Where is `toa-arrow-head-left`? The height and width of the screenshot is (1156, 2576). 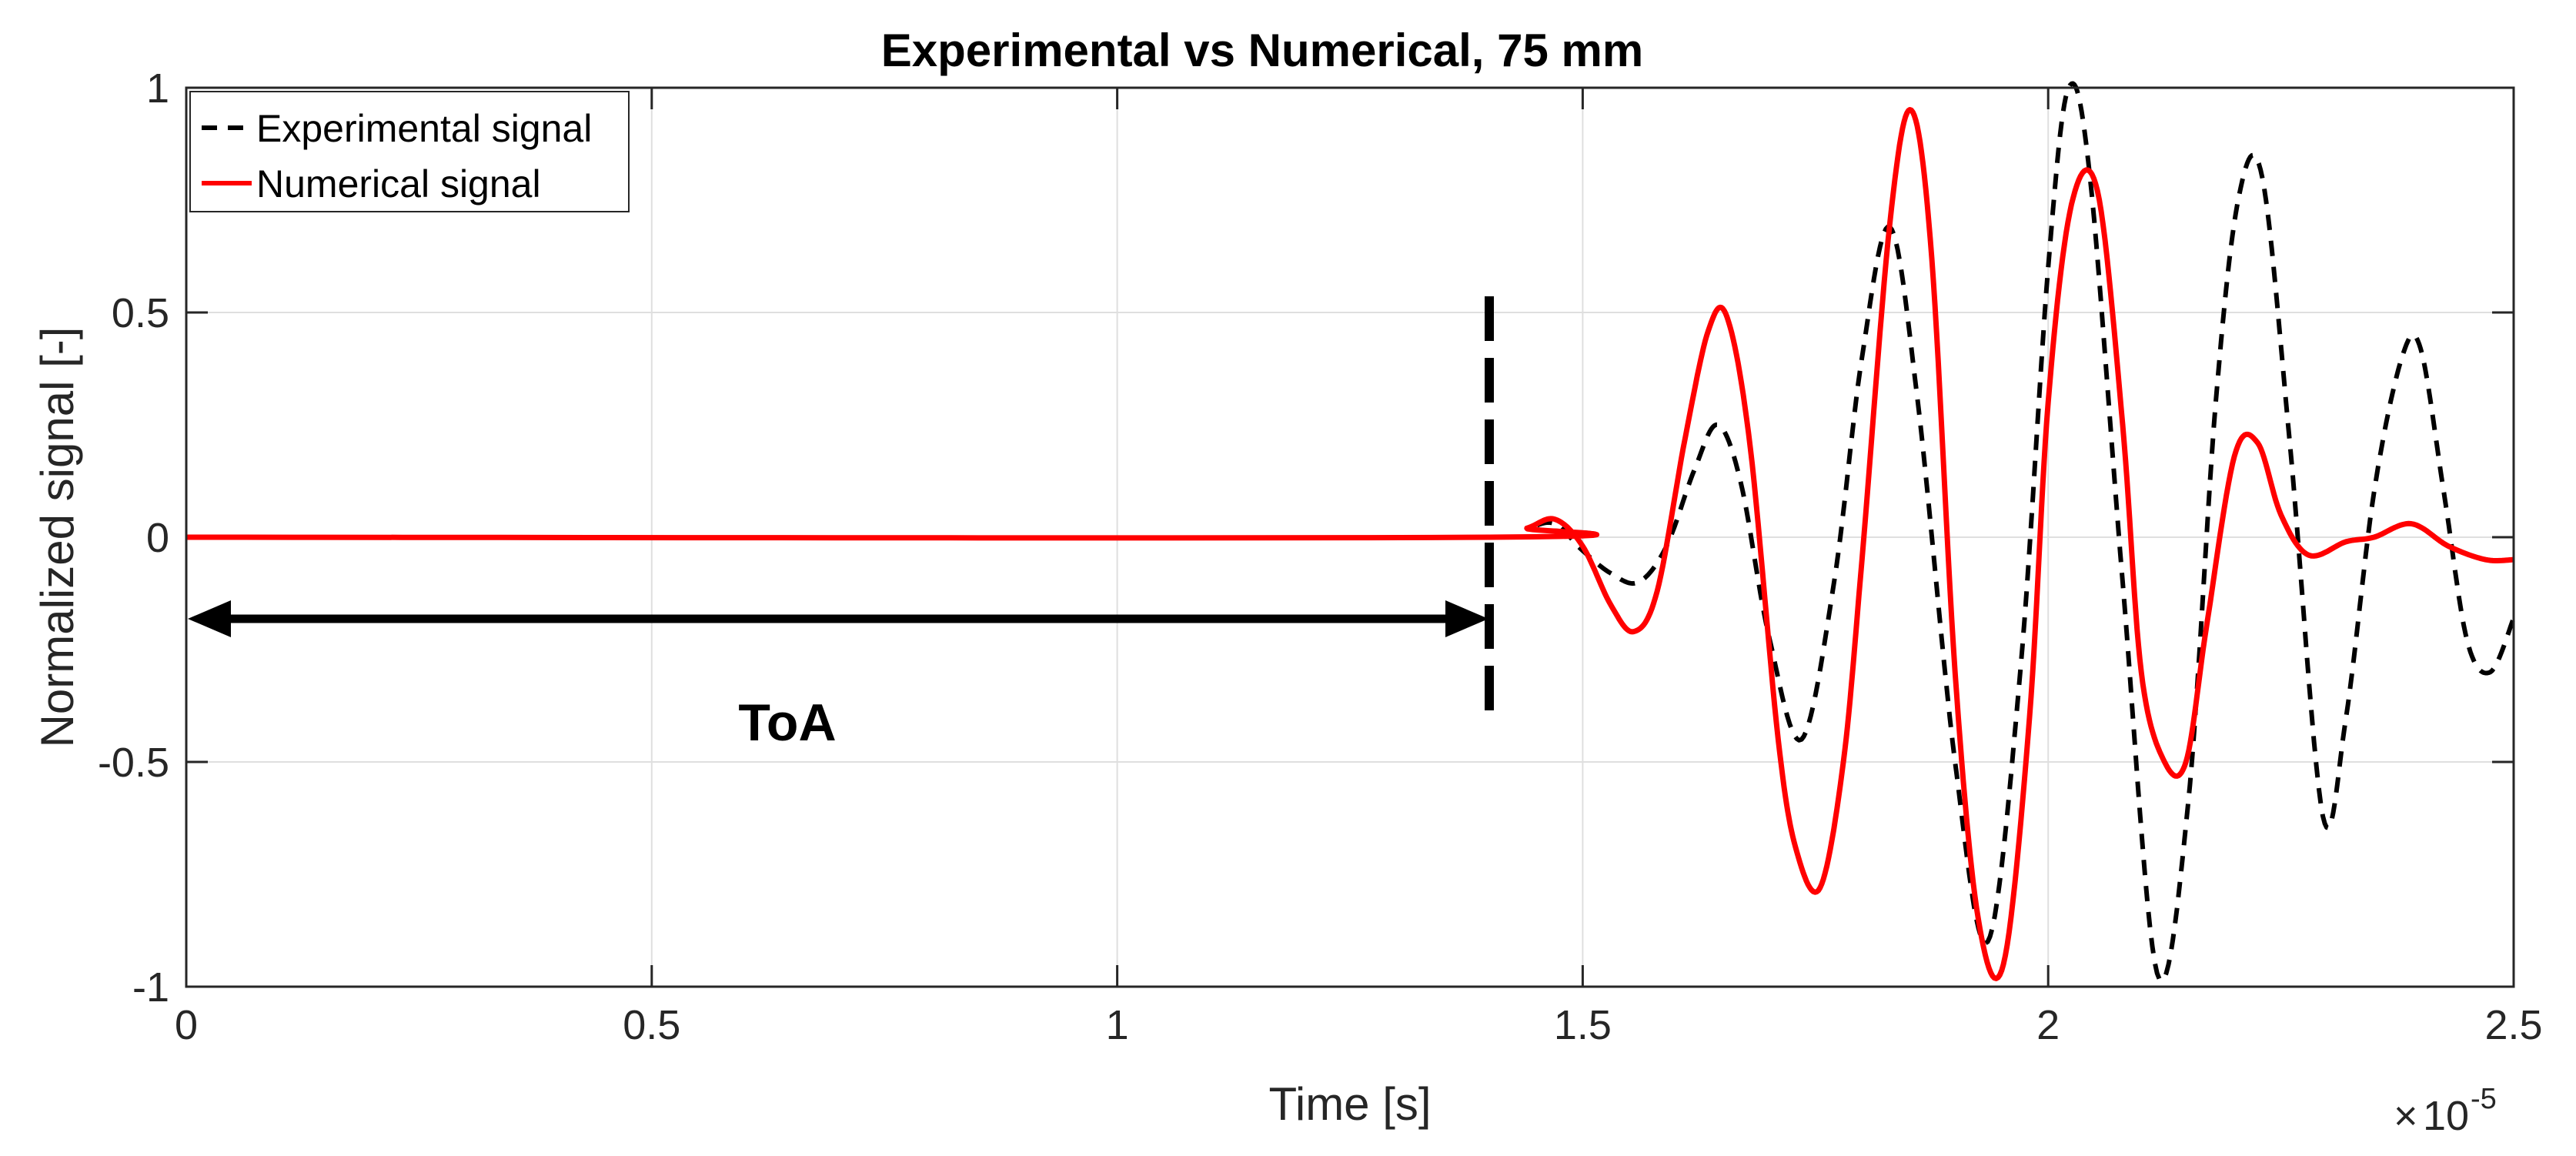 toa-arrow-head-left is located at coordinates (209, 618).